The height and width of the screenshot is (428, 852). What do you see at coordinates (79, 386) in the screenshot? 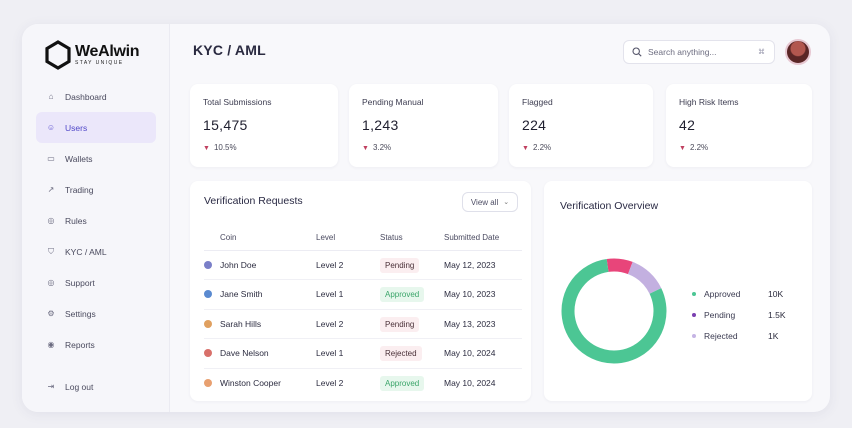
I see `logout-label: Log out` at bounding box center [79, 386].